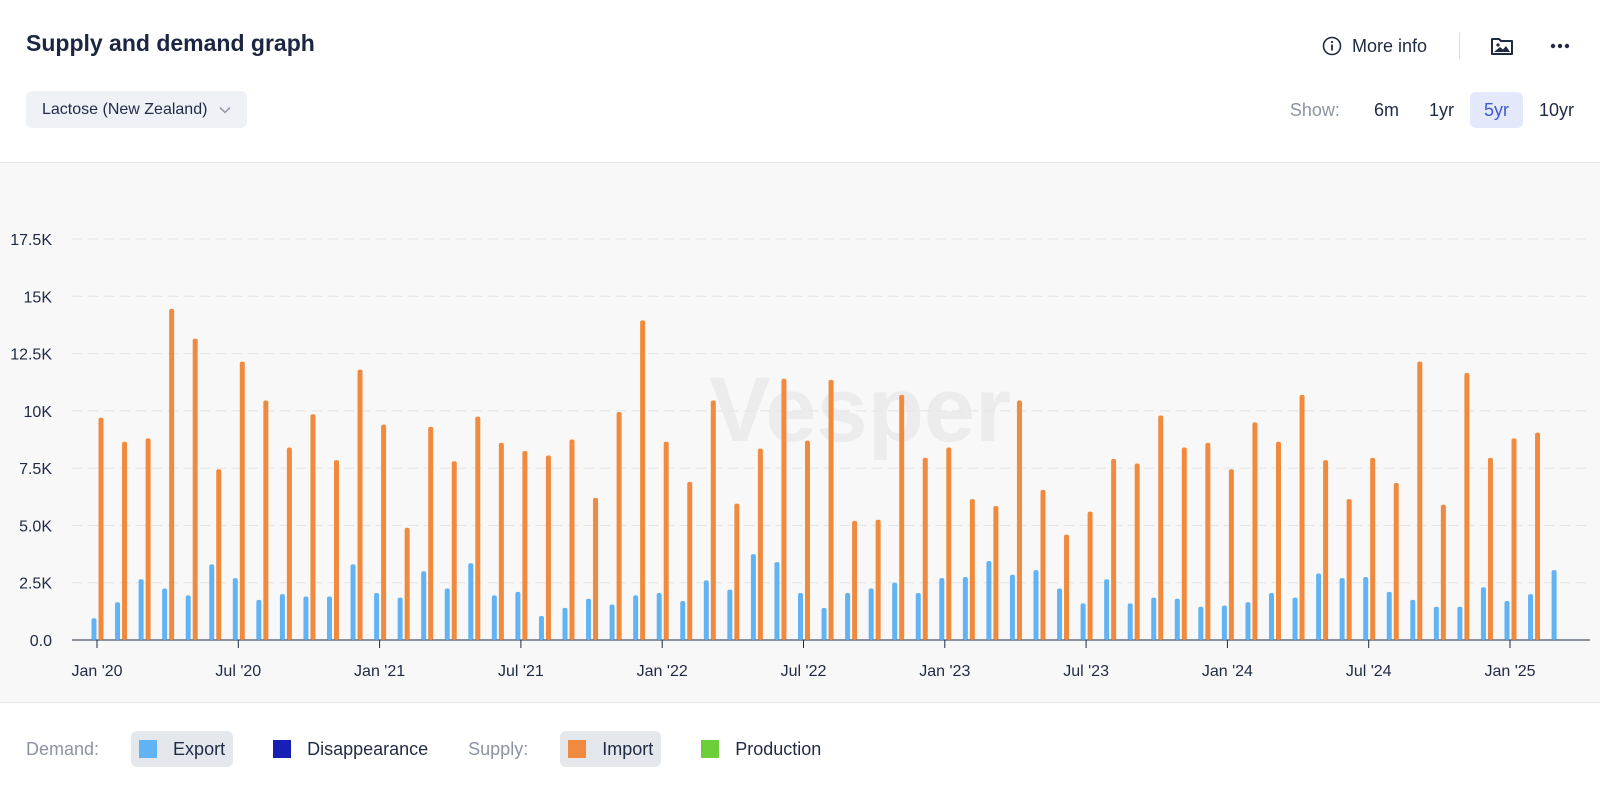  I want to click on range-5yr: 5yr, so click(1496, 110).